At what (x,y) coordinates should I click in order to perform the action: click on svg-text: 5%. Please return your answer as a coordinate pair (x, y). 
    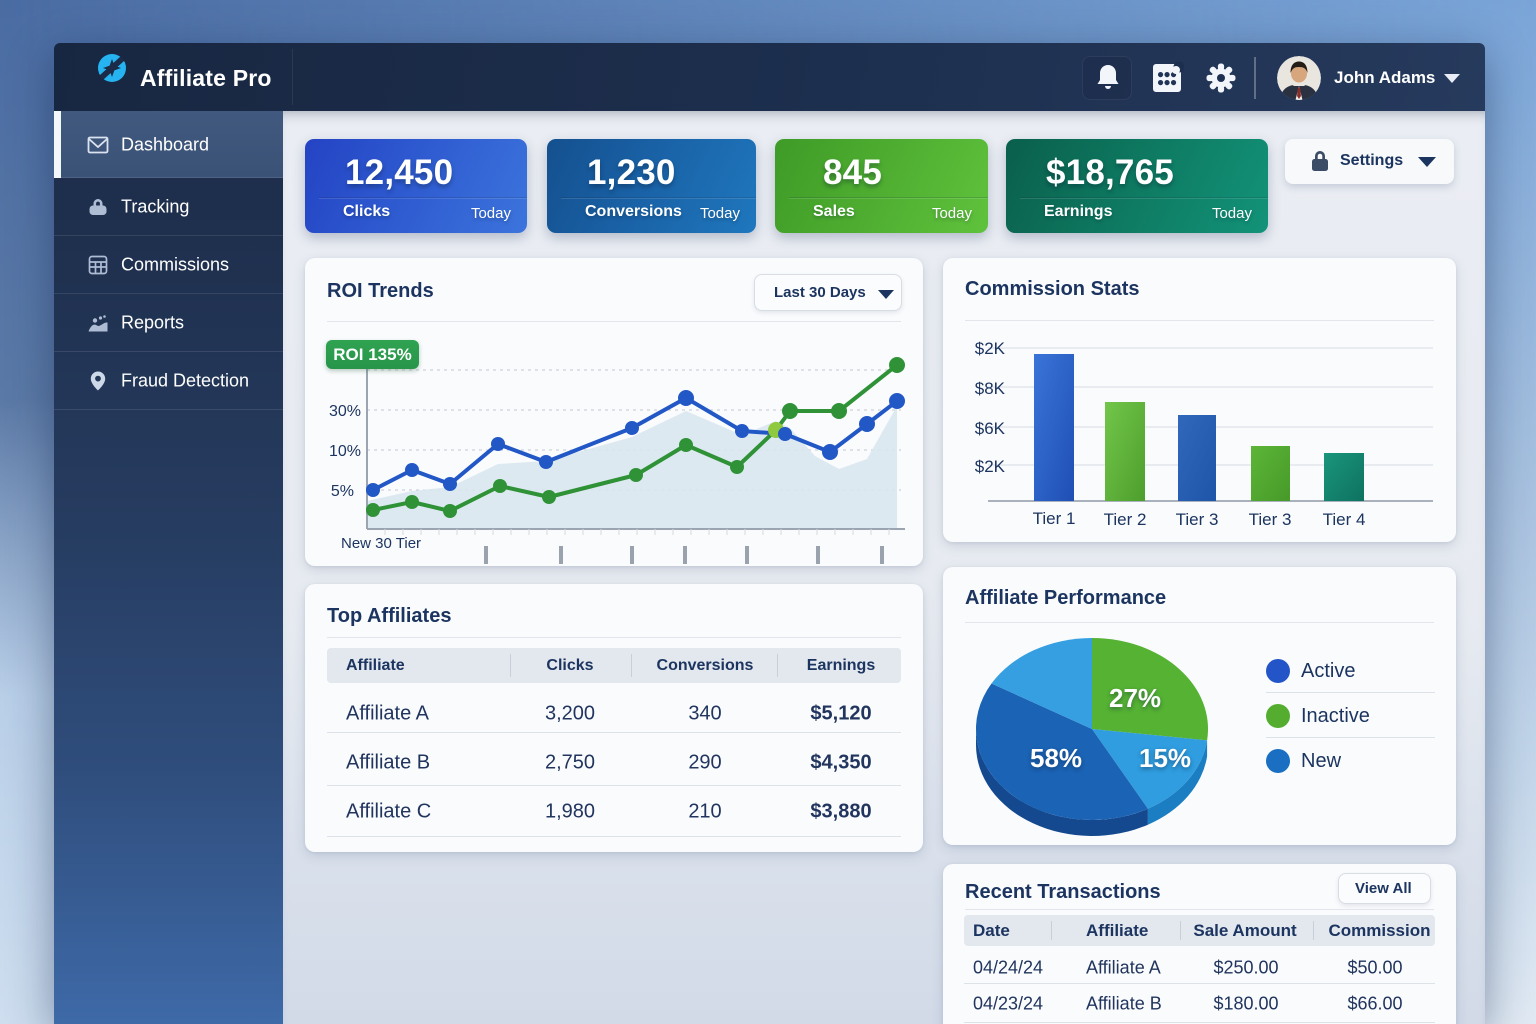
    Looking at the image, I should click on (342, 491).